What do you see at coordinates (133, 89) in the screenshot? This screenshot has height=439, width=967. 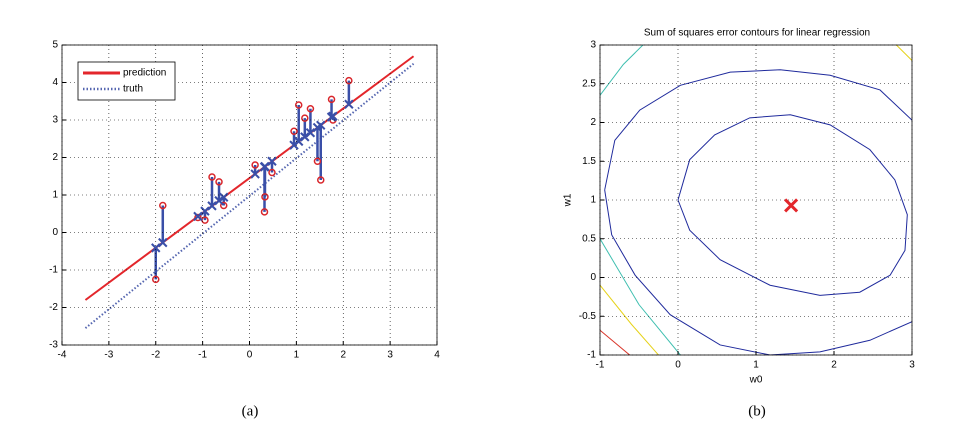 I see `legend-label: truth` at bounding box center [133, 89].